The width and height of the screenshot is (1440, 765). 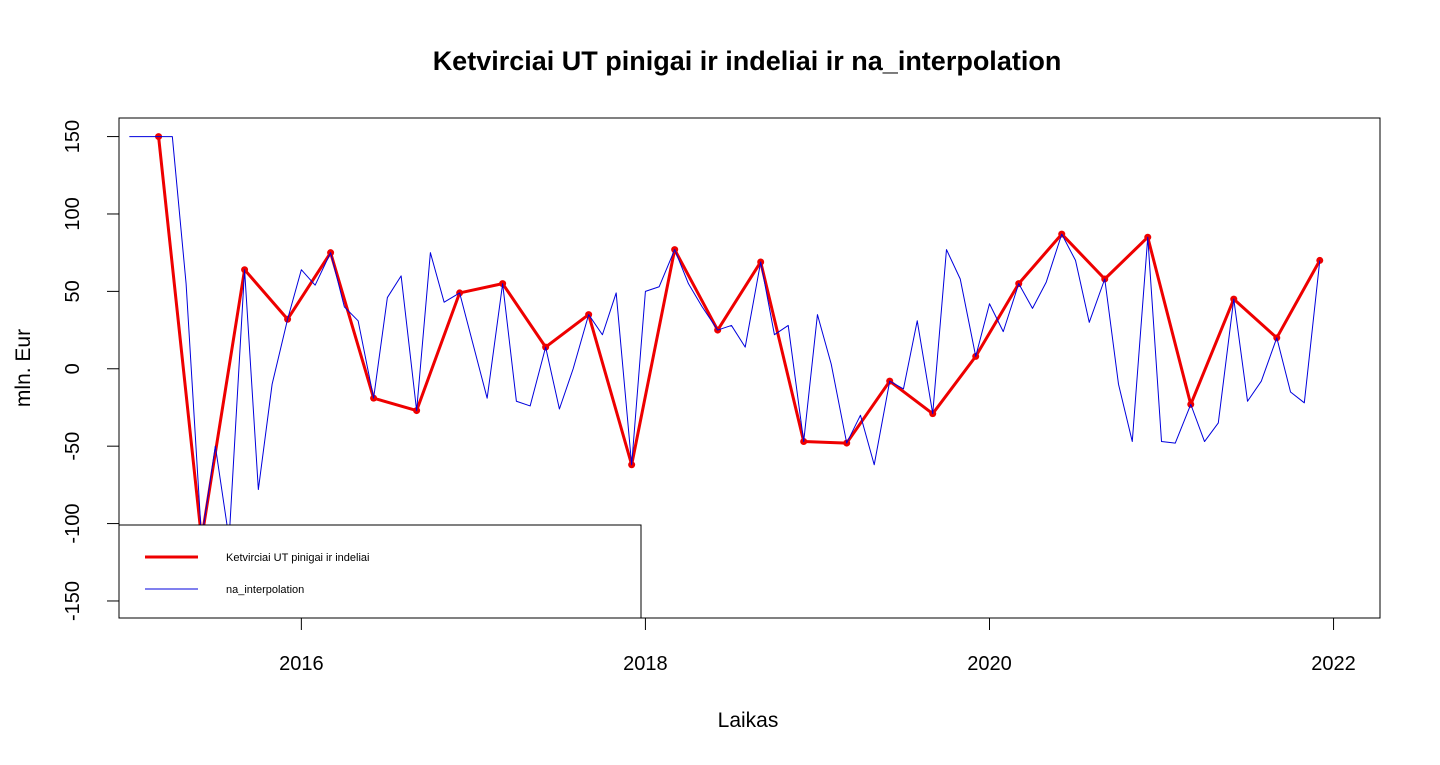 What do you see at coordinates (989, 664) in the screenshot?
I see `x-tick-label: 2020` at bounding box center [989, 664].